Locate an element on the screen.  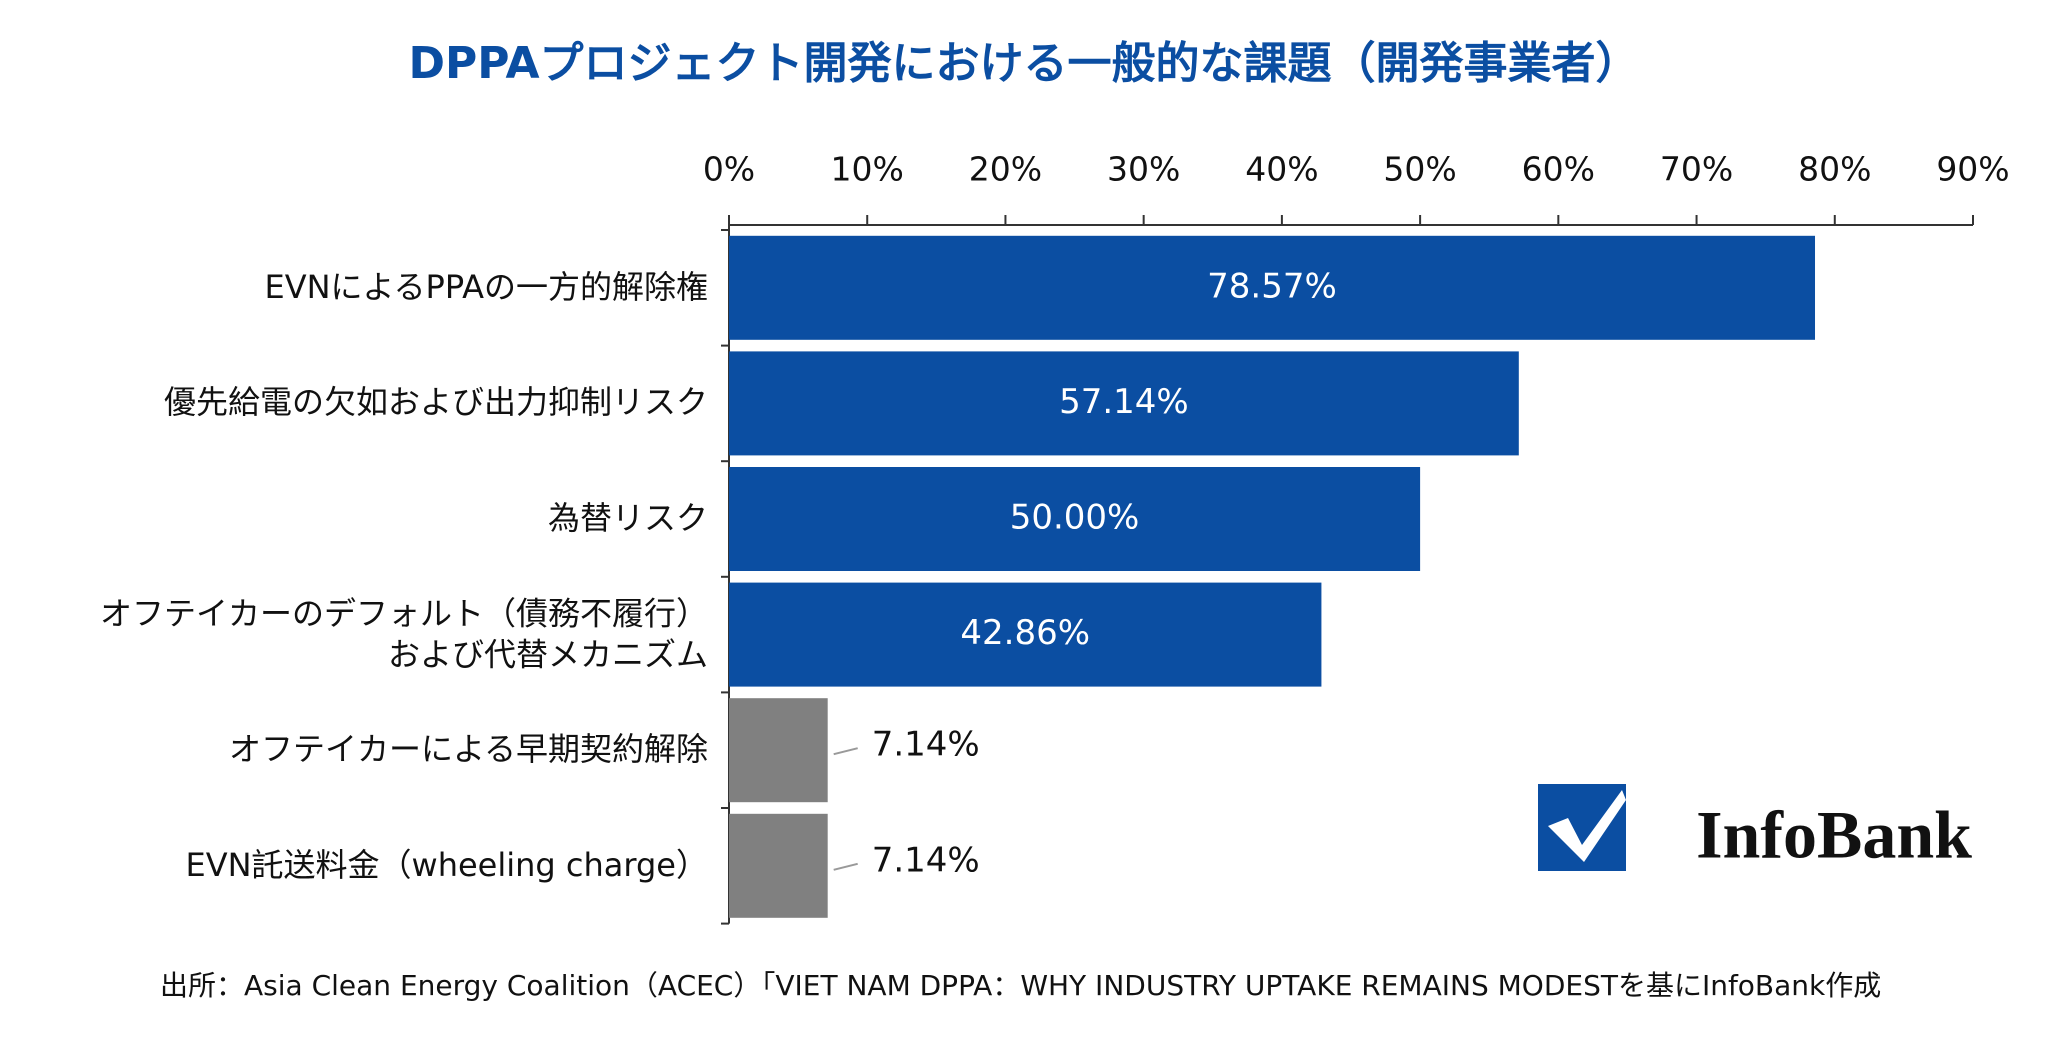
x-tick-label: 10% is located at coordinates (867, 169).